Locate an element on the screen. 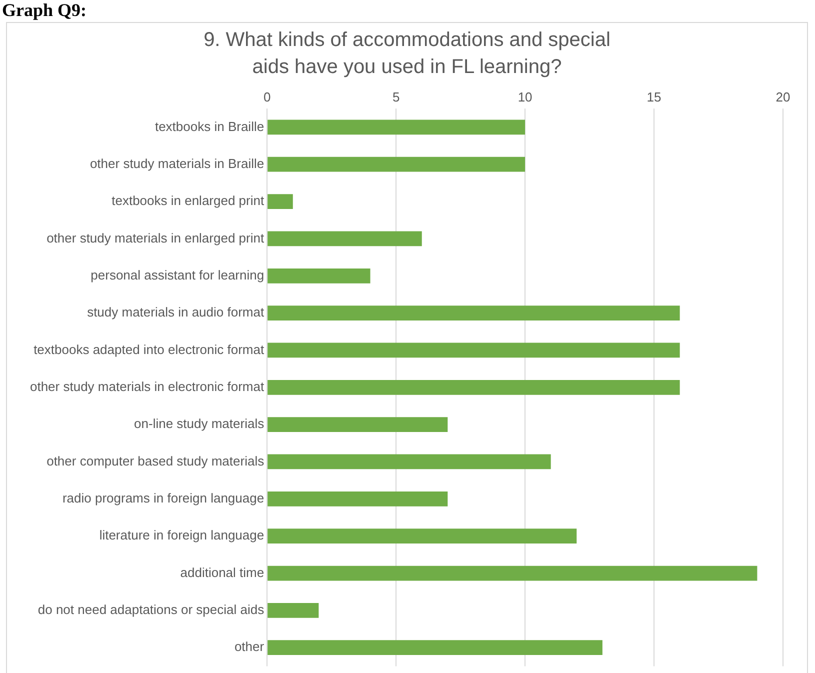 The image size is (815, 673). y-tick-label: do not need adaptations or special aids is located at coordinates (151, 610).